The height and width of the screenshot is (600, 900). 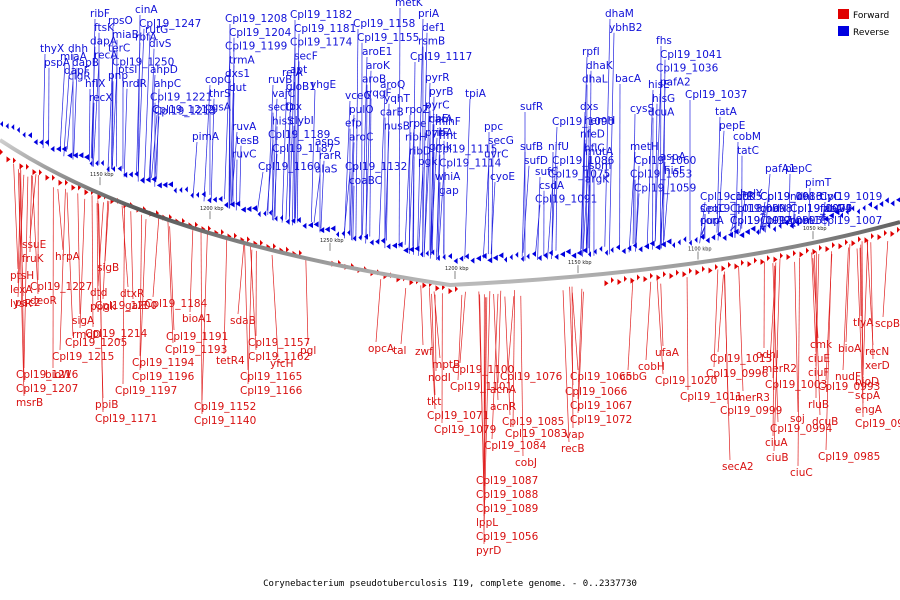 I want to click on reverse-gene-label-cina: cinA, so click(x=146, y=10).